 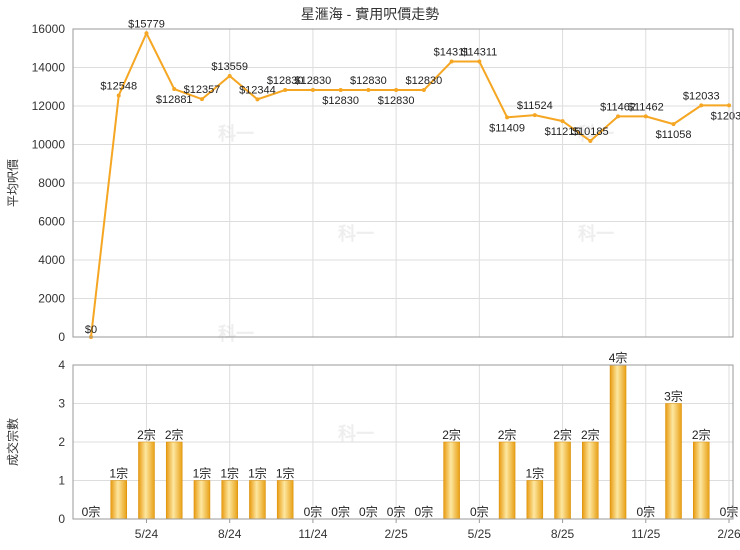 What do you see at coordinates (645, 534) in the screenshot?
I see `x-tick-label: 11/25` at bounding box center [645, 534].